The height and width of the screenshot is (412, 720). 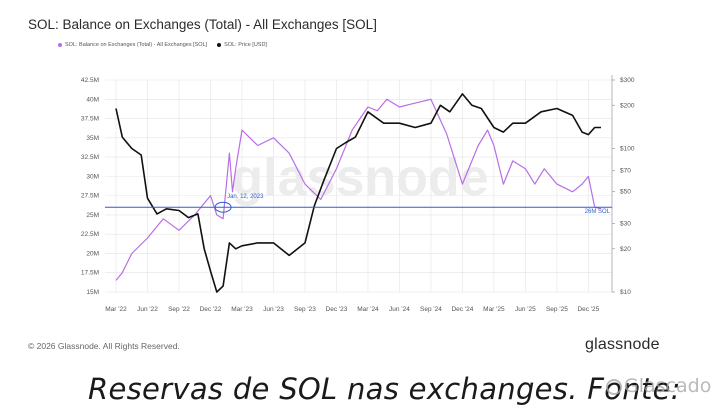 I want to click on y-left-tick-label: 22.5M, so click(x=90, y=234).